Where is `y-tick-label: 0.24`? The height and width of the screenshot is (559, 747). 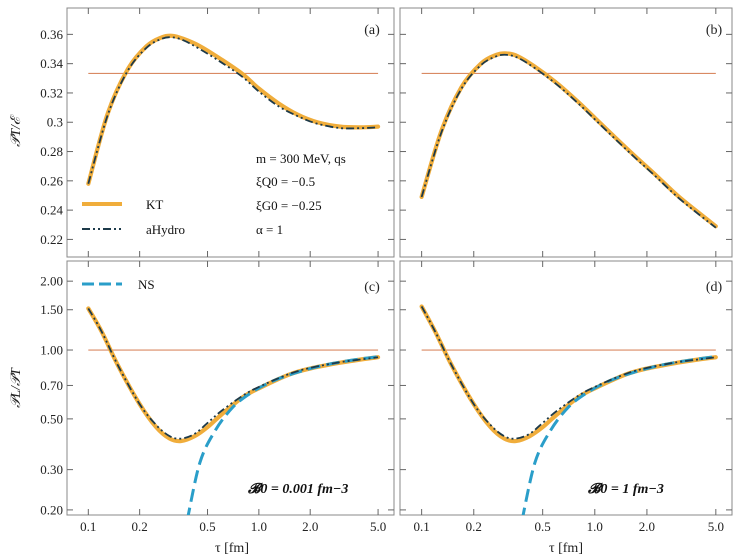 y-tick-label: 0.24 is located at coordinates (51, 210).